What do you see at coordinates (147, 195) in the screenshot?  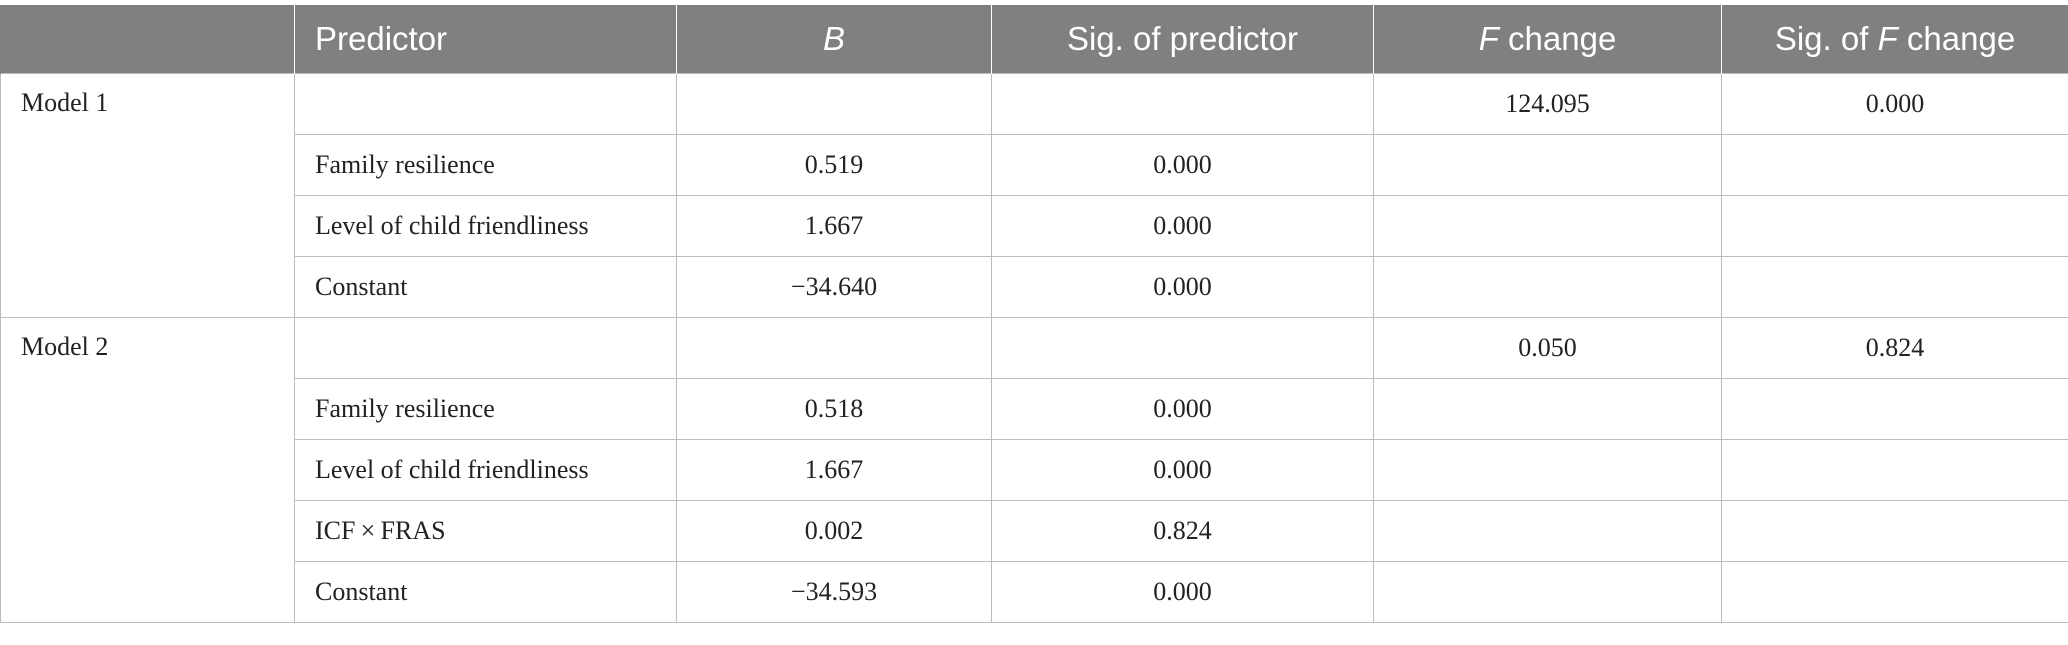 I see `model-label: Model 1` at bounding box center [147, 195].